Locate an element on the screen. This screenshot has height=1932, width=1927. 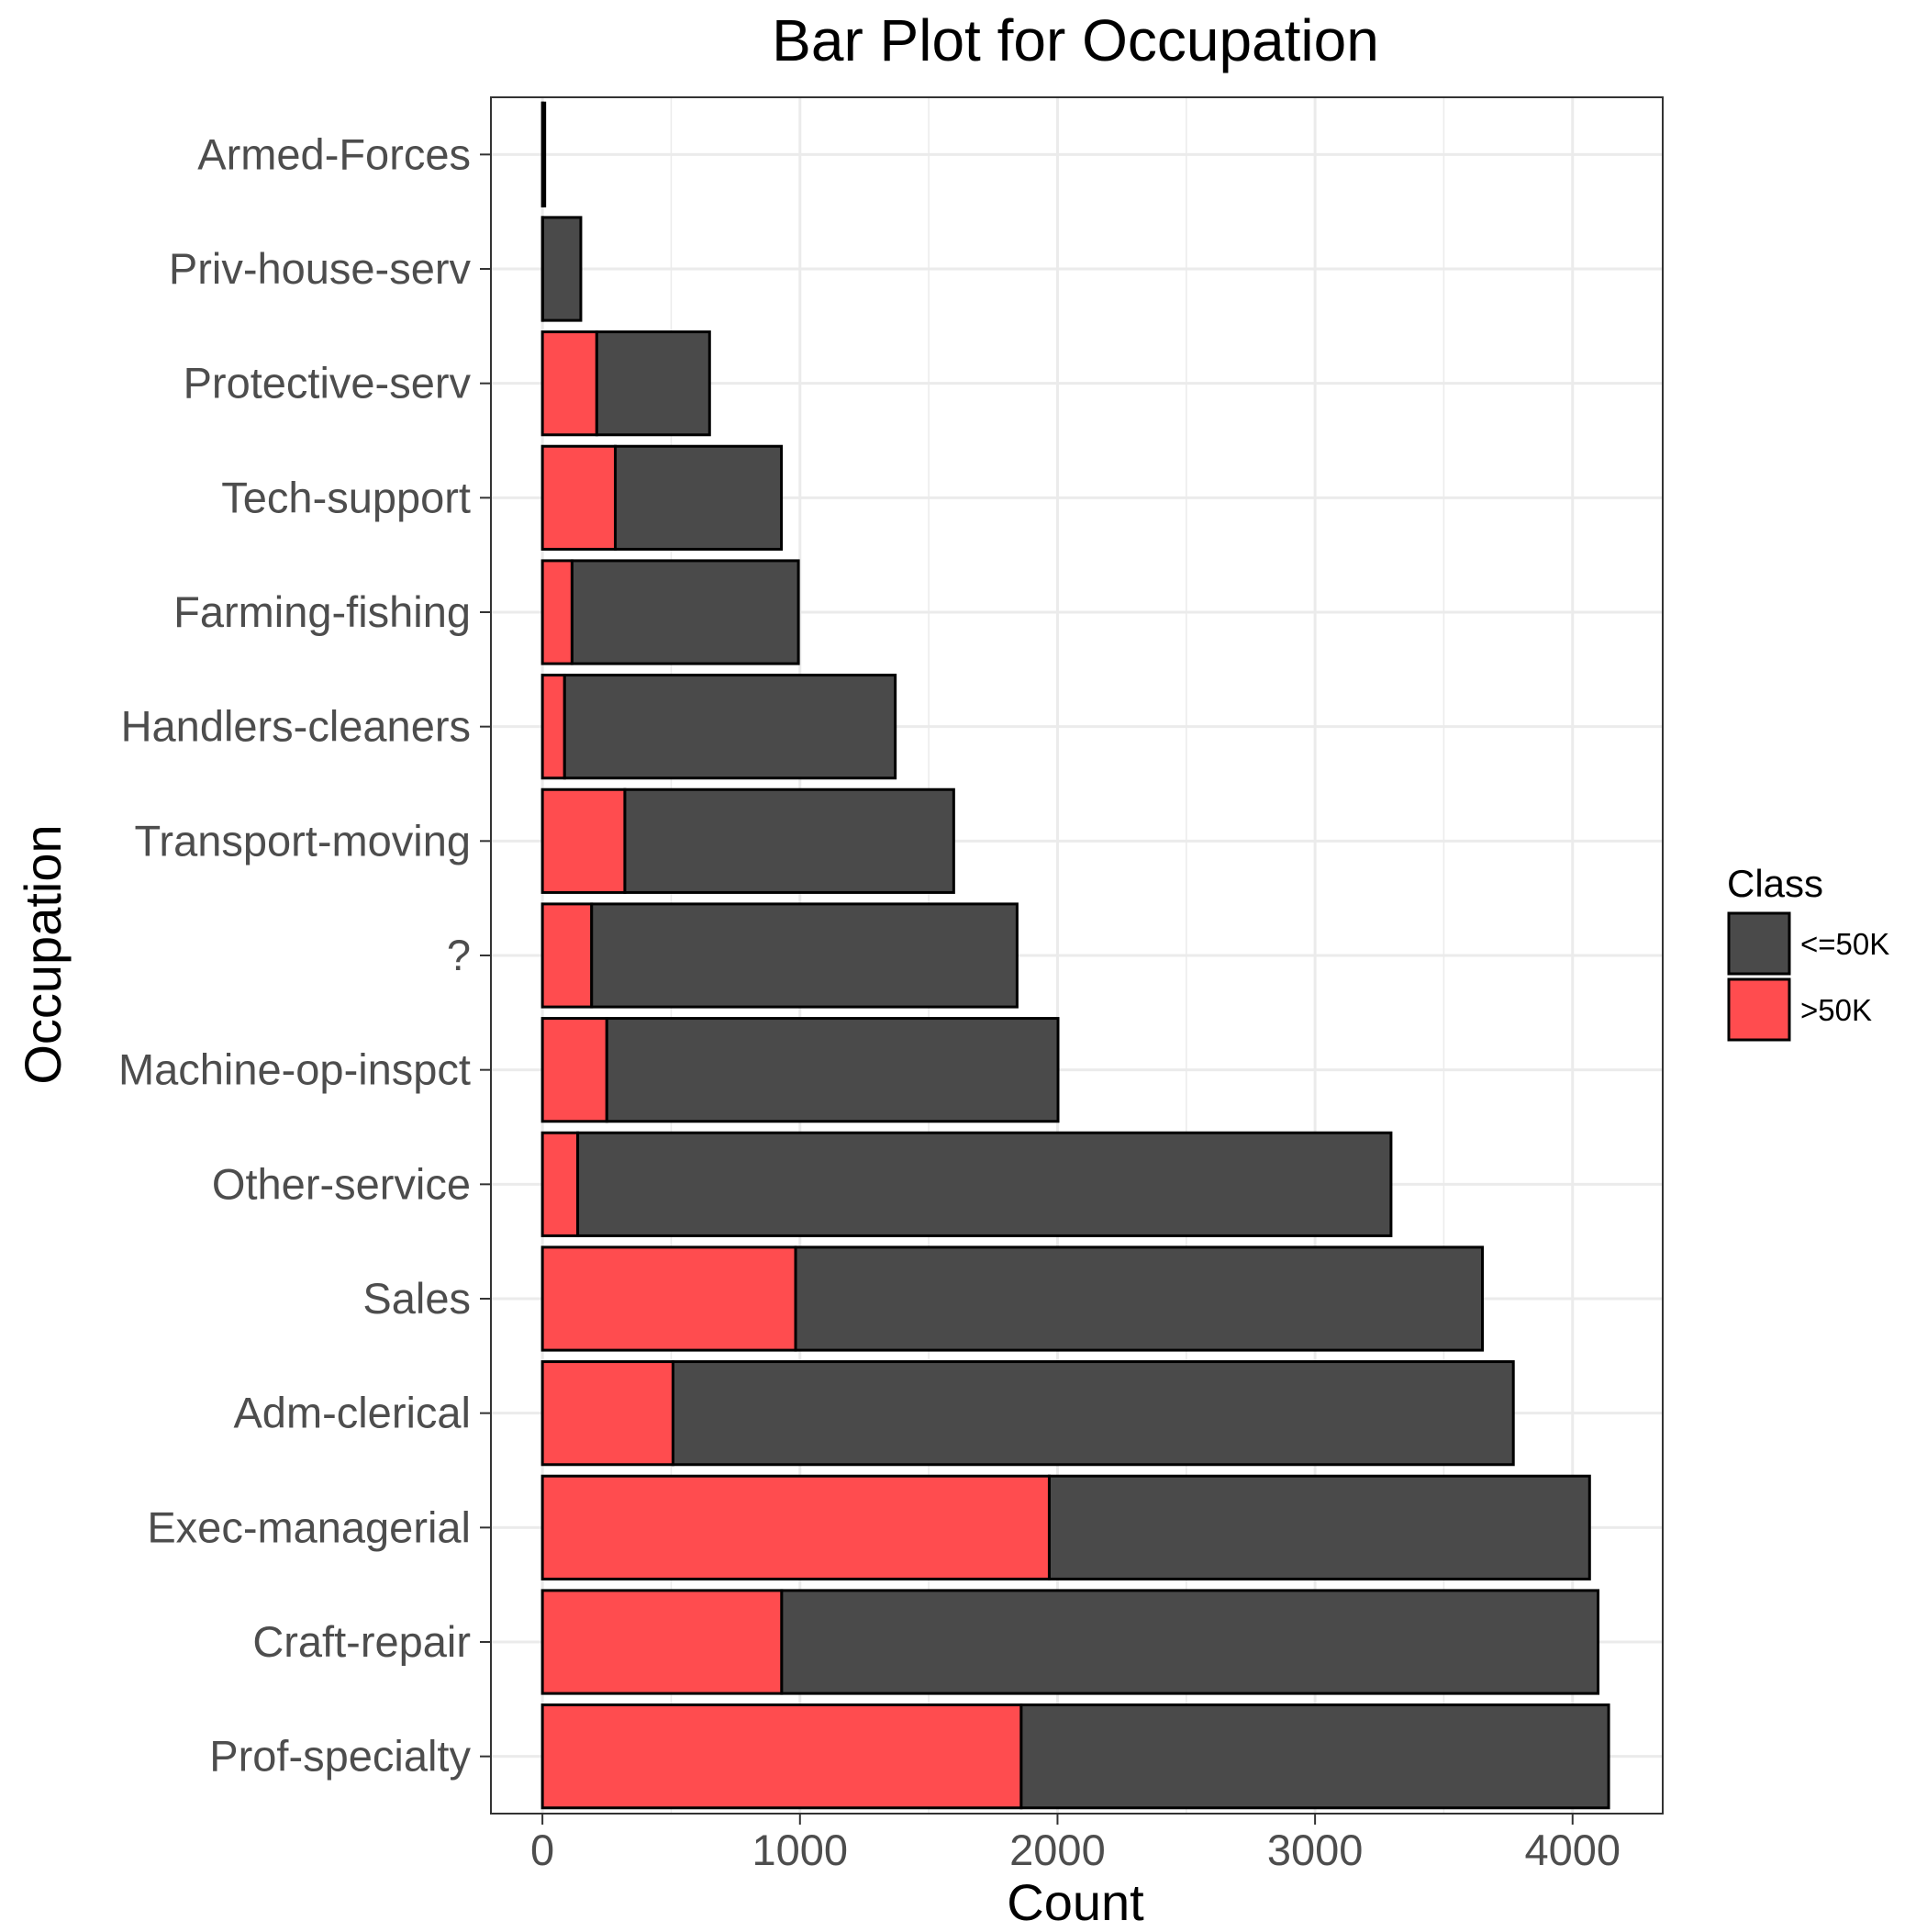
bar-tech-support-over-50k is located at coordinates (578, 497).